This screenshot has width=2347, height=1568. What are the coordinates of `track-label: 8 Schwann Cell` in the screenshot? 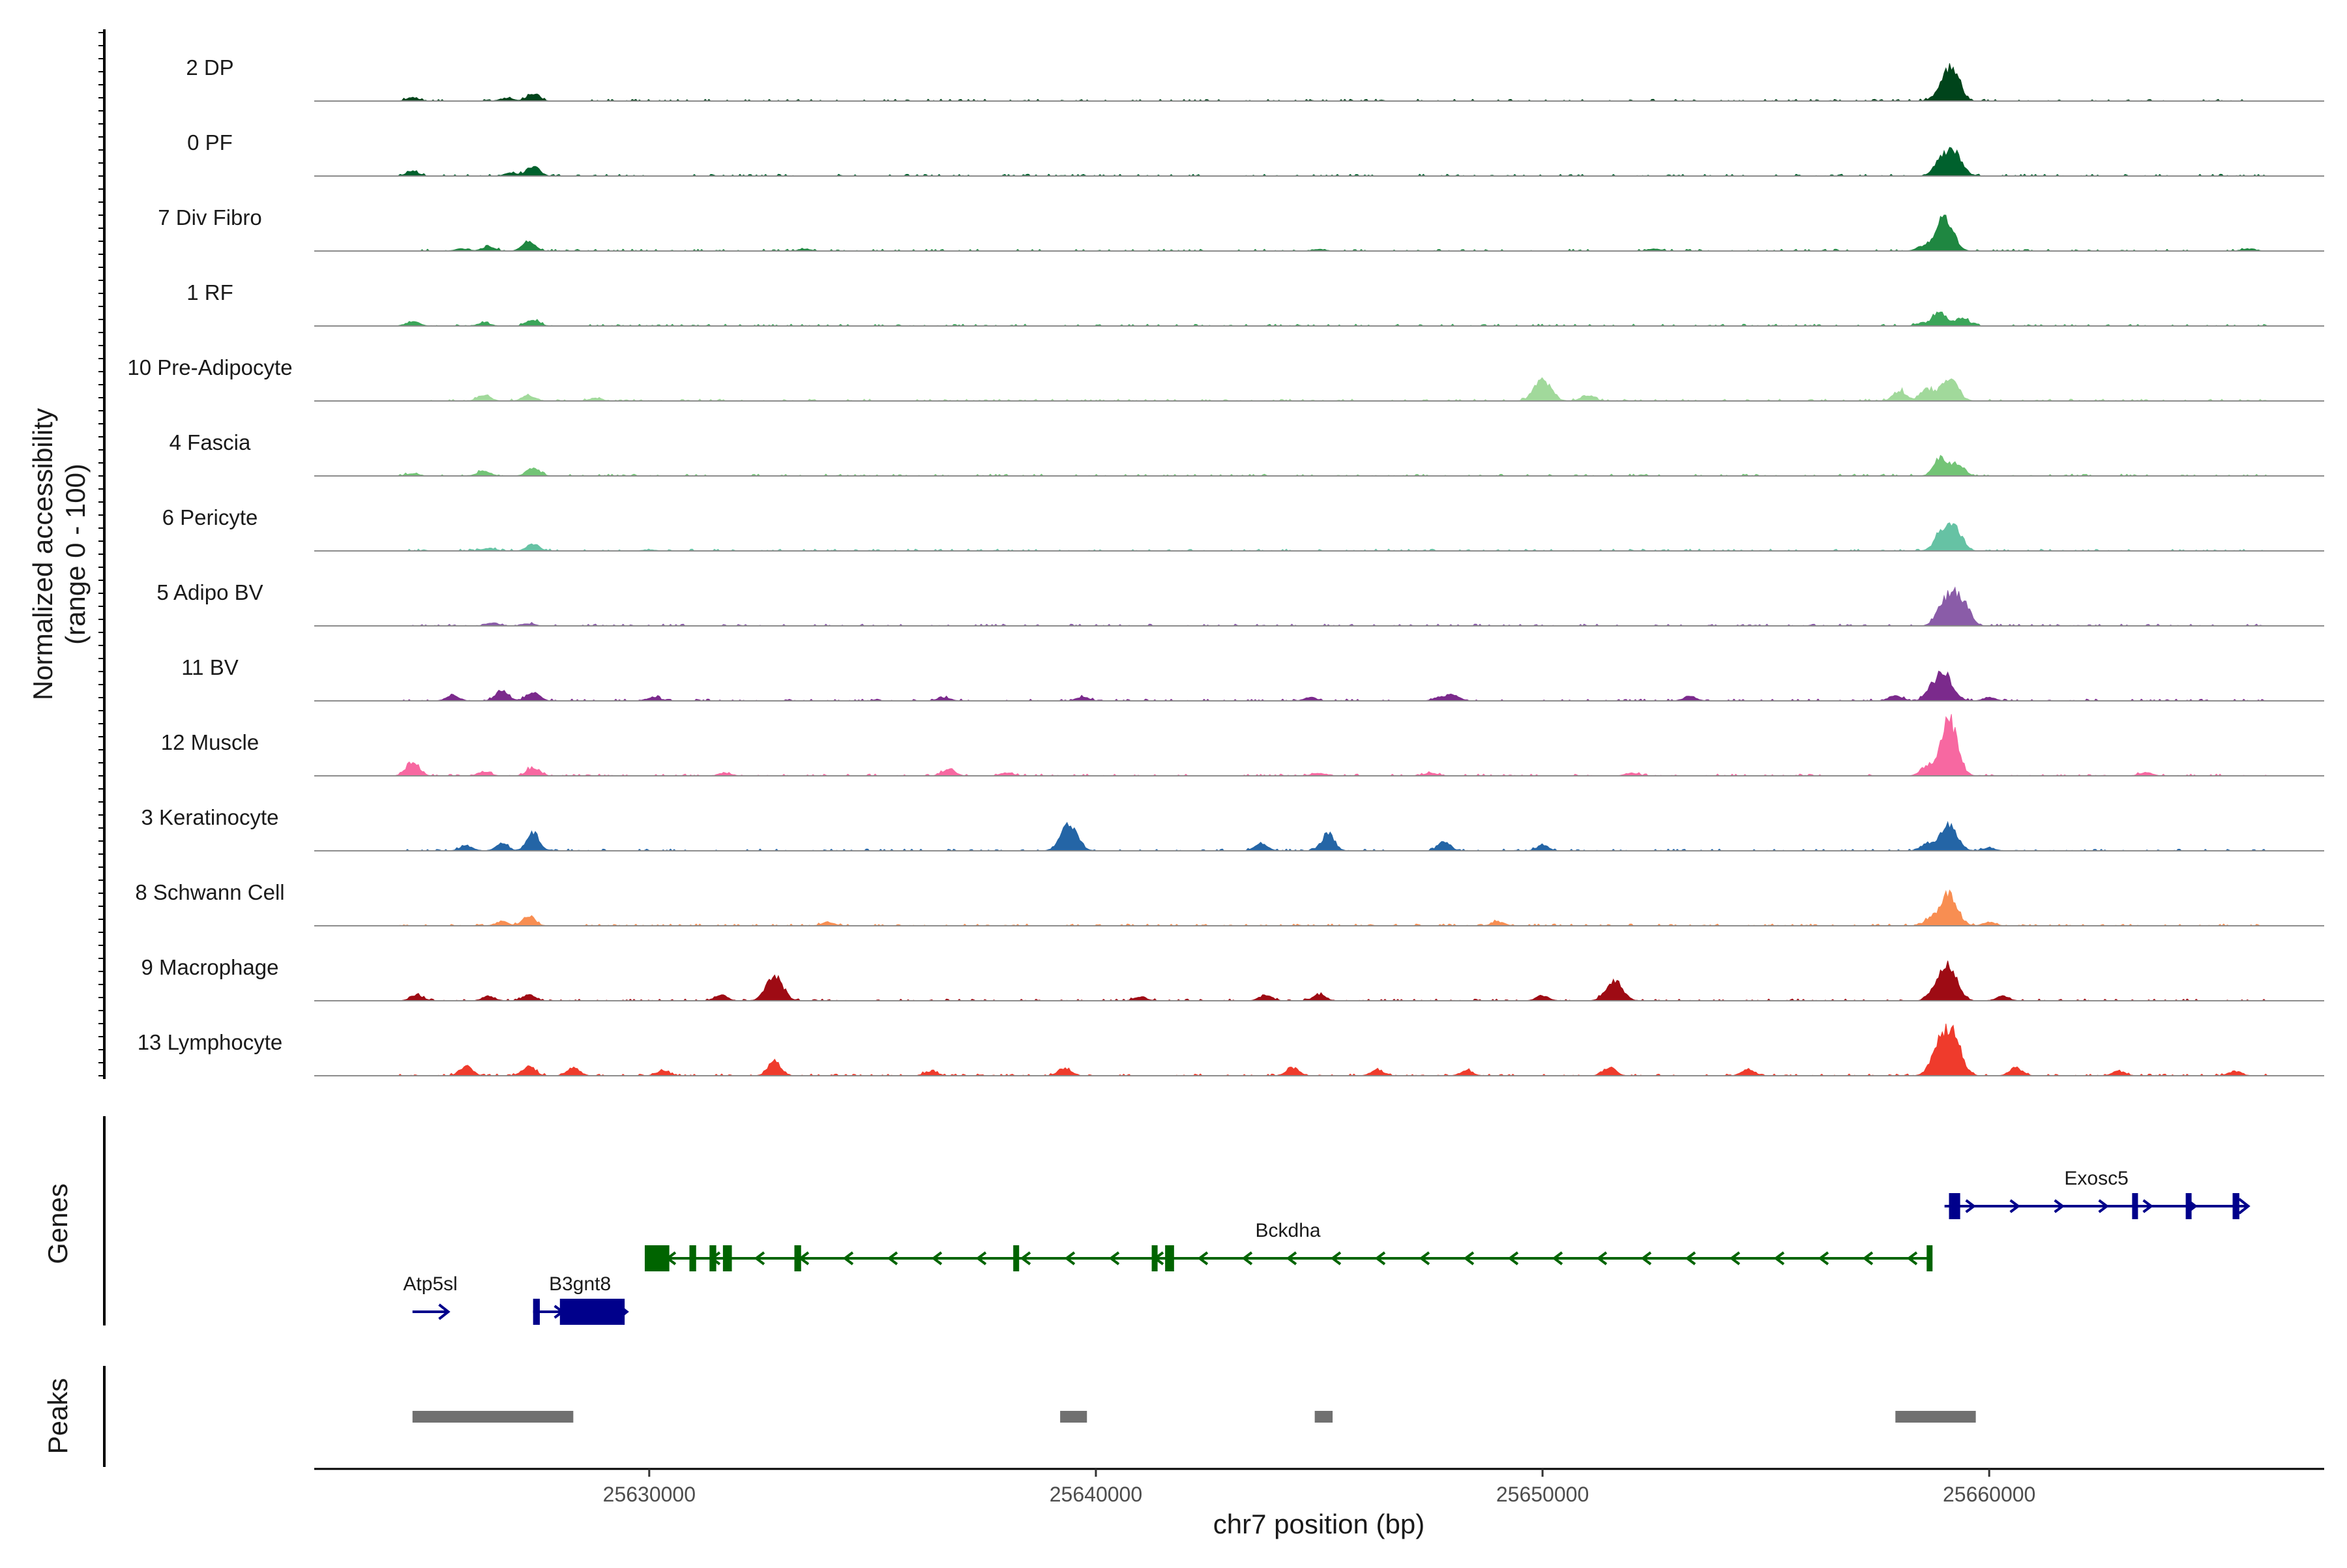 It's located at (209, 892).